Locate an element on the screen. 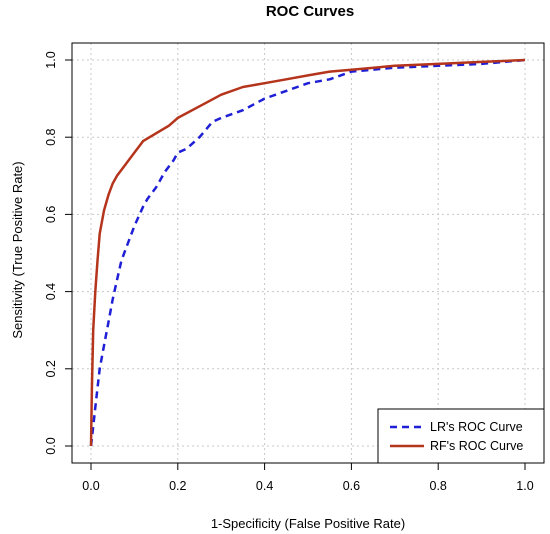 This screenshot has width=550, height=534. y-tick-label: 0.8 is located at coordinates (51, 136).